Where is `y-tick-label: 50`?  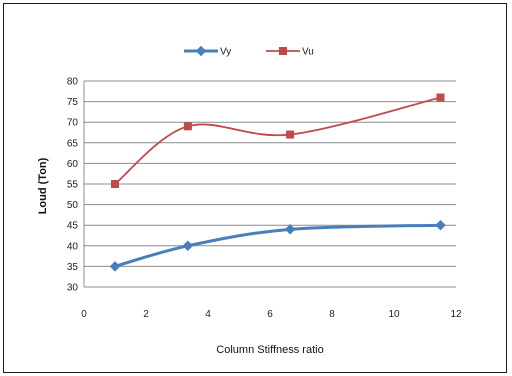 y-tick-label: 50 is located at coordinates (73, 205).